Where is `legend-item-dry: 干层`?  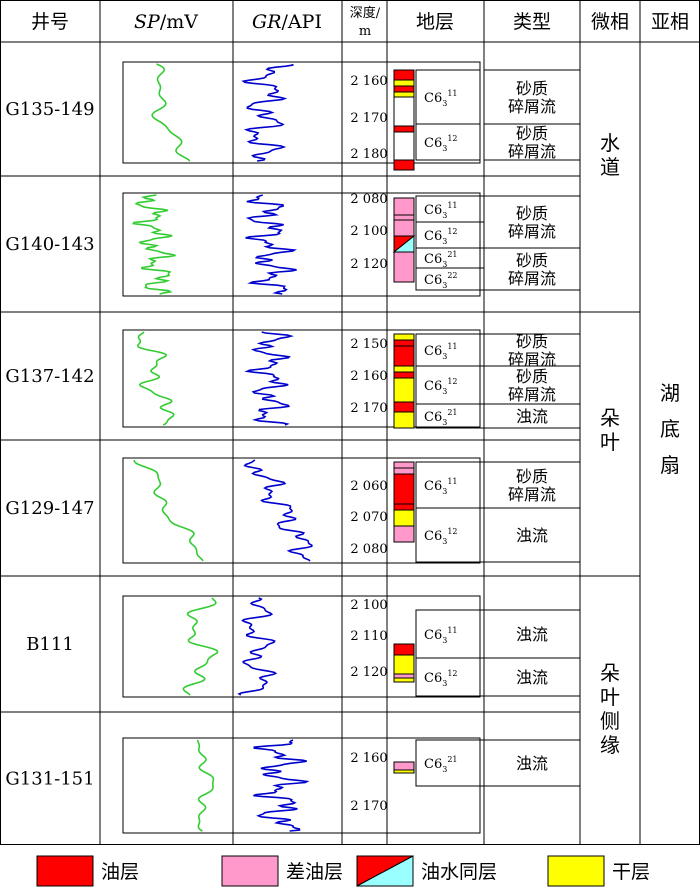
legend-item-dry: 干层 is located at coordinates (598, 871).